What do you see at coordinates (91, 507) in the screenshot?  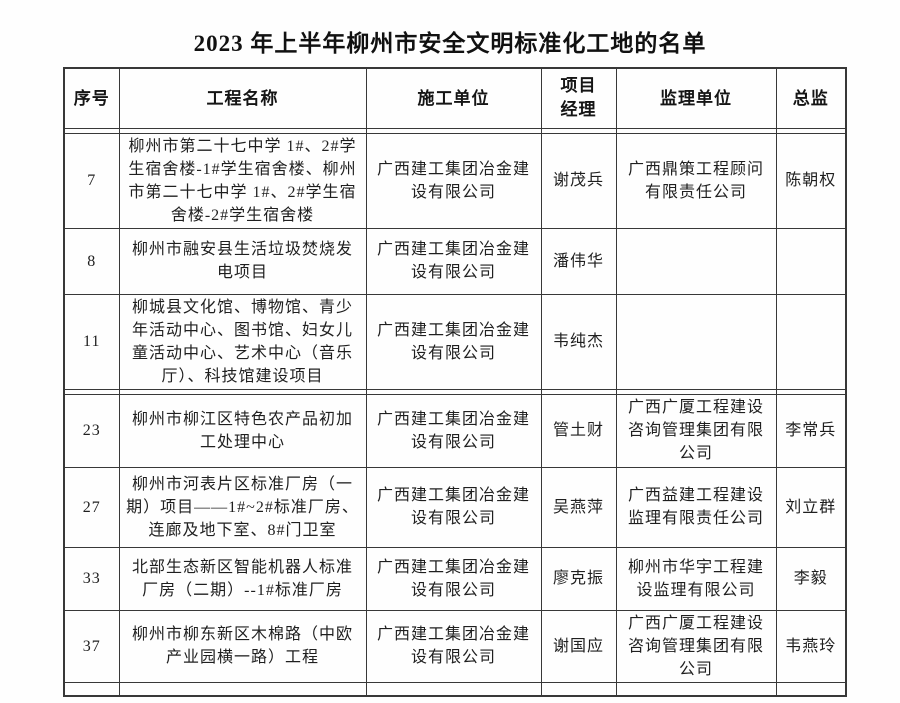 I see `cell-seq: 27` at bounding box center [91, 507].